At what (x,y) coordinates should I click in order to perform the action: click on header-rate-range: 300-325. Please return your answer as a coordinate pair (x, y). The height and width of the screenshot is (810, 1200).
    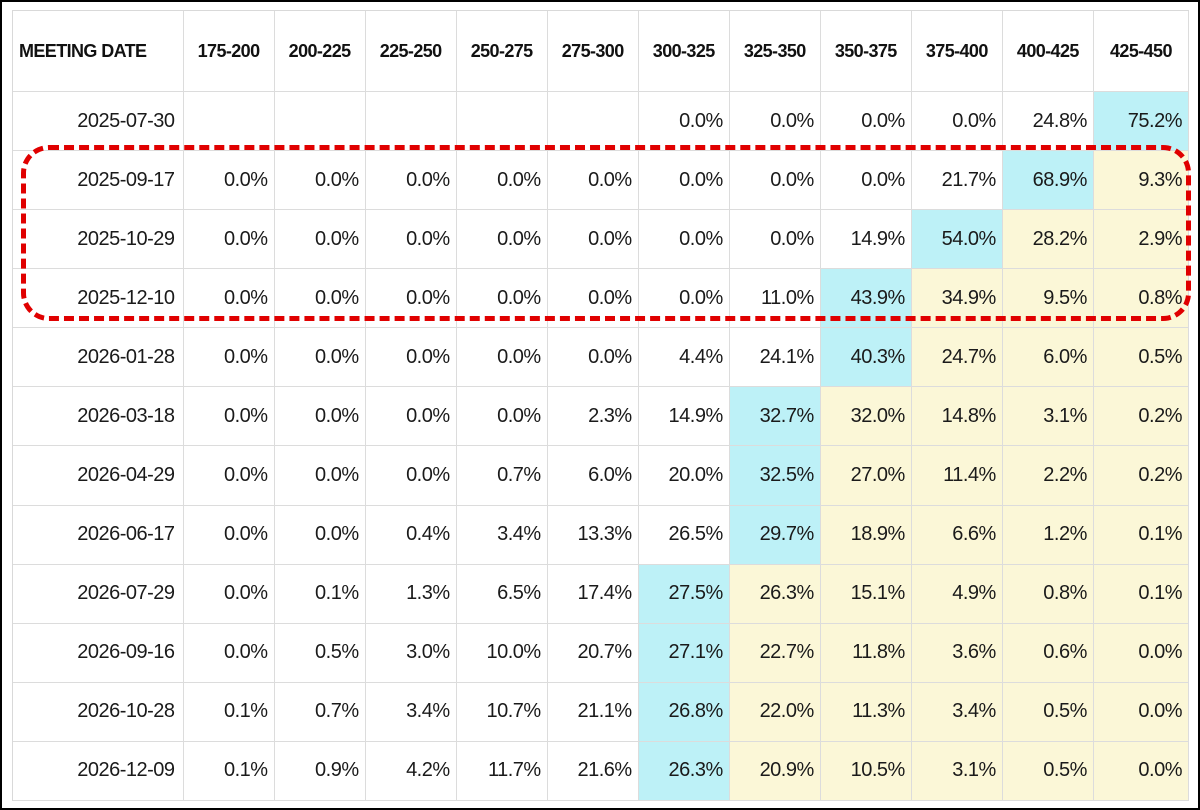
    Looking at the image, I should click on (684, 51).